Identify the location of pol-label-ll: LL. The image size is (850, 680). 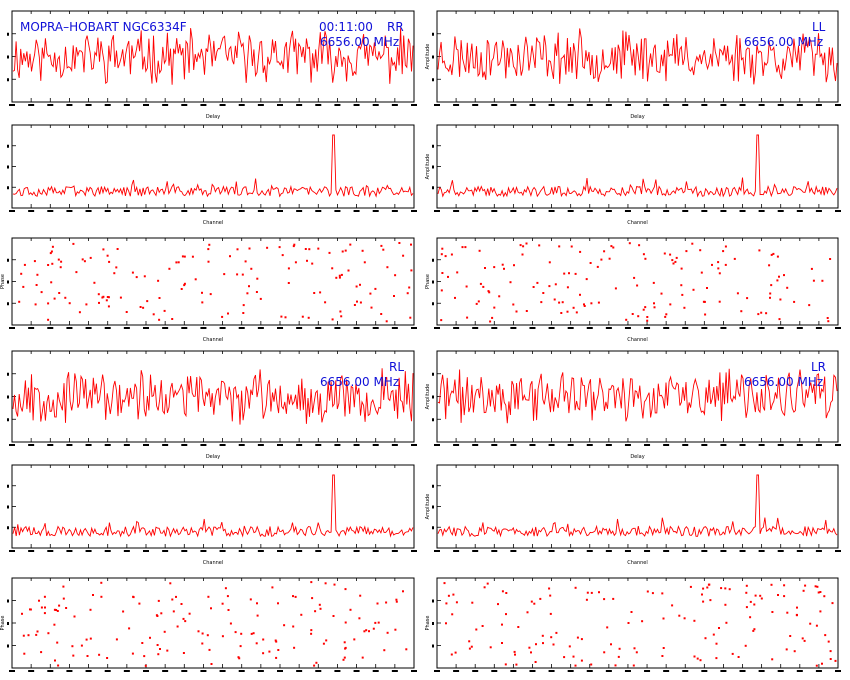
(819, 27).